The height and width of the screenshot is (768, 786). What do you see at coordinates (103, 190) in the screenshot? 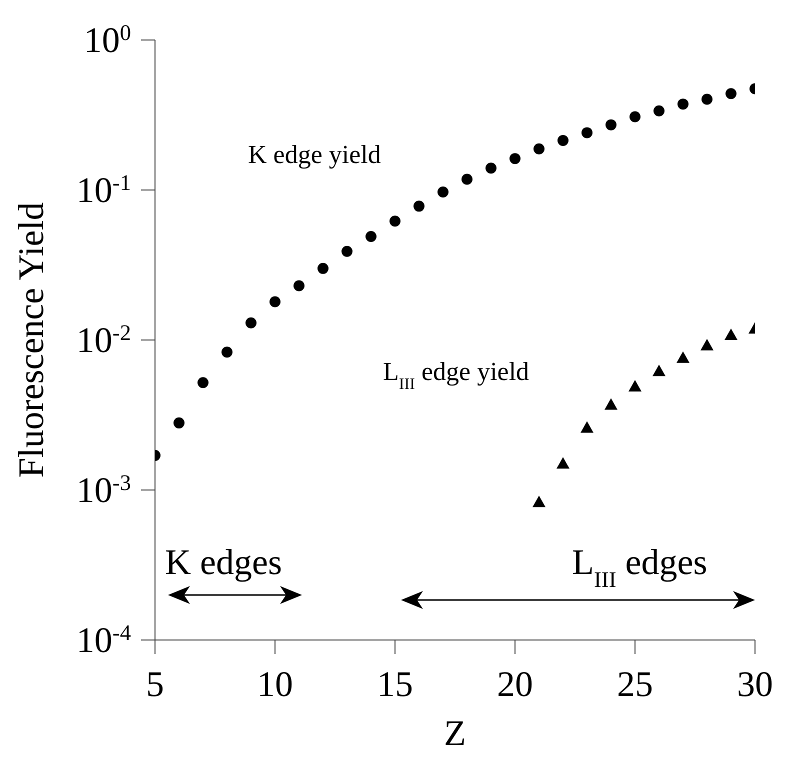
I see `y-tick-label: 10$^{-1}$` at bounding box center [103, 190].